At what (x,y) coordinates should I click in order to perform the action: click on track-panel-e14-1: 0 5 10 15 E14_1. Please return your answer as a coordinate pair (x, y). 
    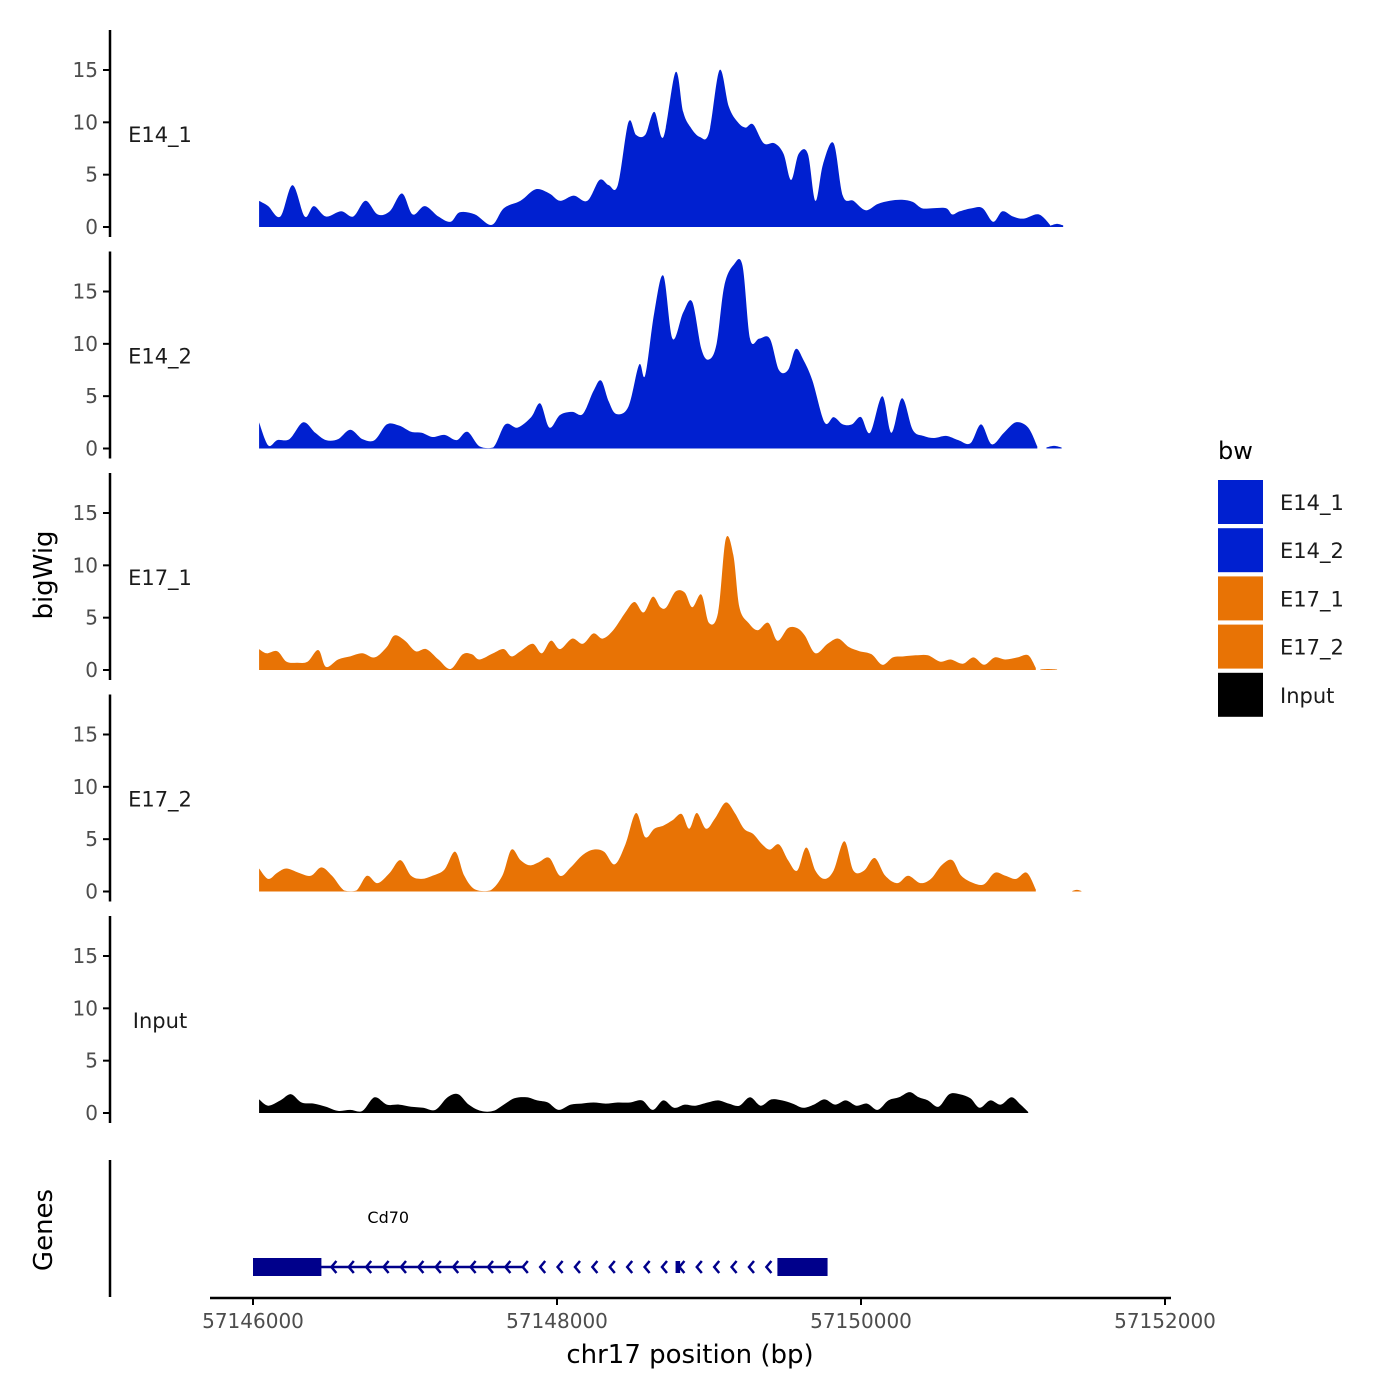
    Looking at the image, I should click on (568, 134).